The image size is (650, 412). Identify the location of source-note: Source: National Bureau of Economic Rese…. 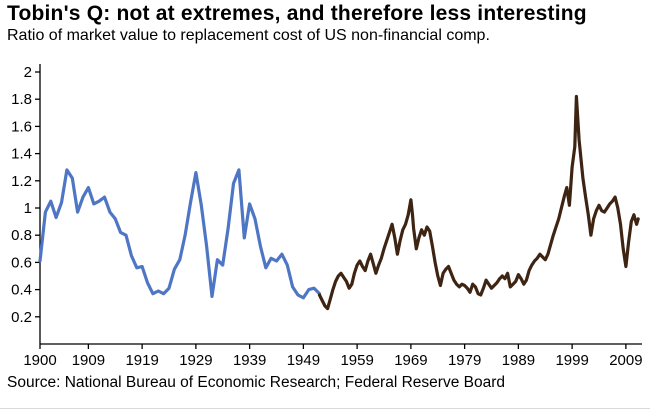
(256, 382).